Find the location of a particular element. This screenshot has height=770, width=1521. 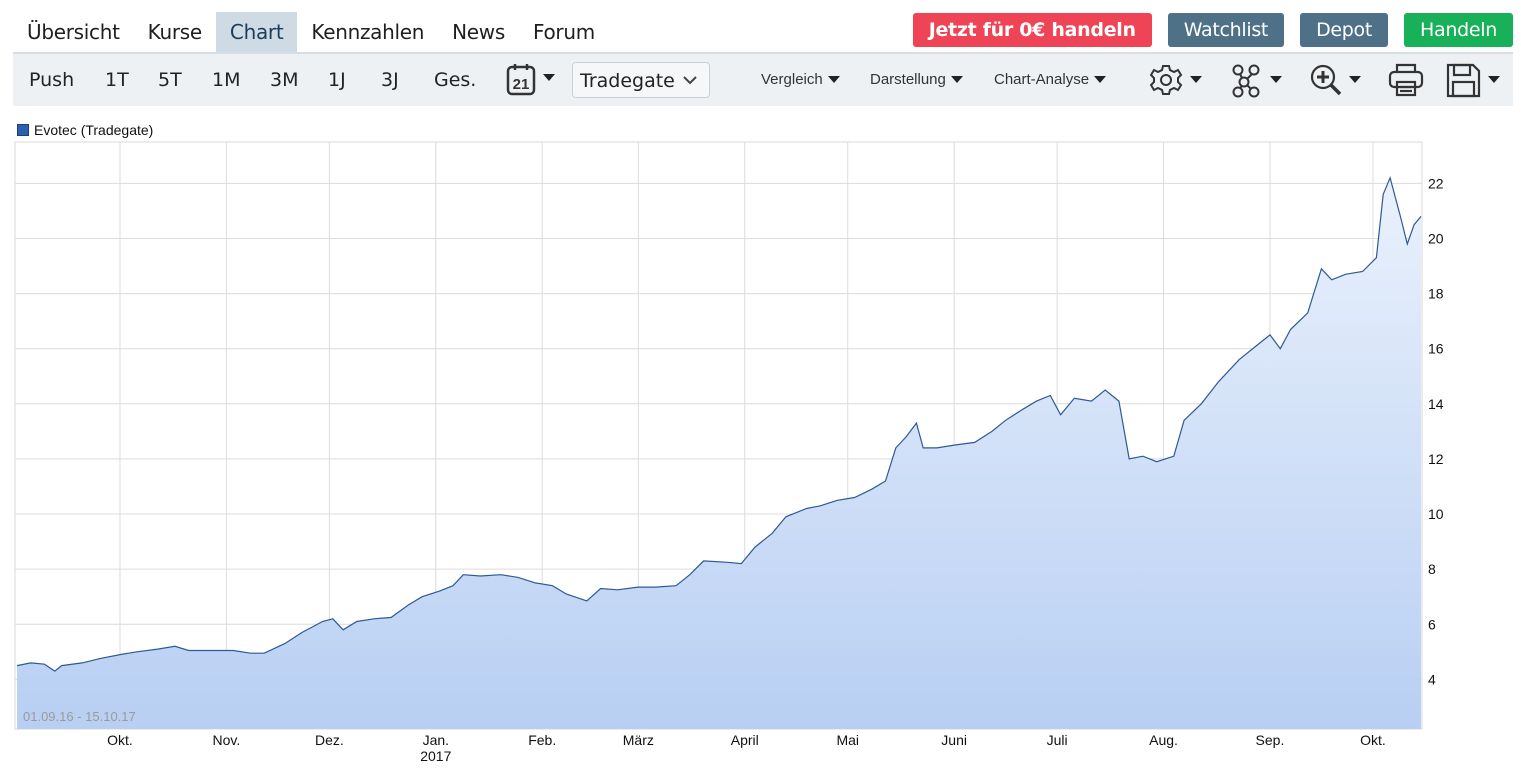

period-1m: 1M is located at coordinates (226, 80).